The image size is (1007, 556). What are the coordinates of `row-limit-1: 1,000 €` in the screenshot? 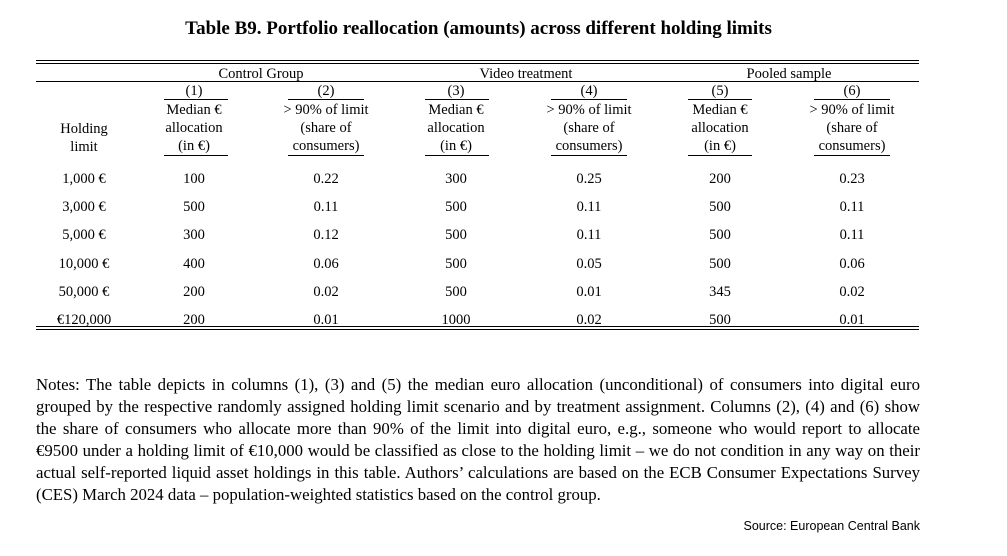 It's located at (84, 179).